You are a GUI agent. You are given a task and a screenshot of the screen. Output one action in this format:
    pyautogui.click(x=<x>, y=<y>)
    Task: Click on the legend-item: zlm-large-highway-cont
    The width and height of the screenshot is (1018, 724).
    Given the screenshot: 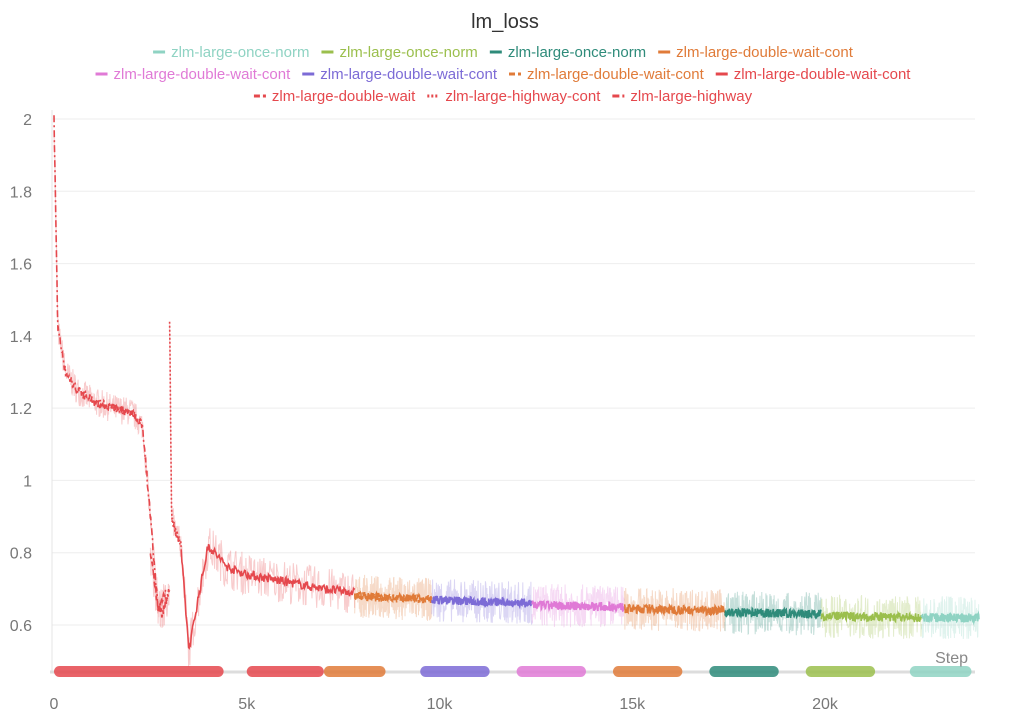 What is the action you would take?
    pyautogui.click(x=514, y=96)
    